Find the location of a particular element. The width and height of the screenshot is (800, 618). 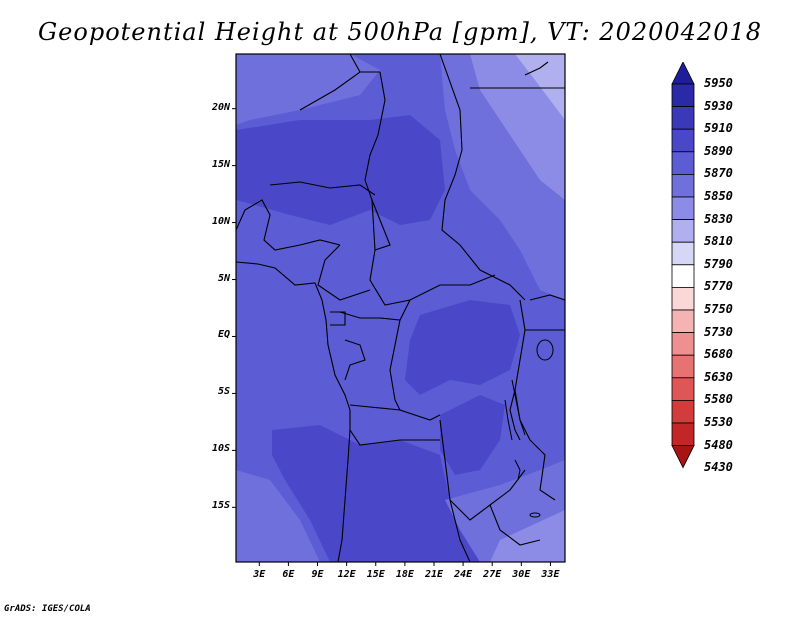

colorbar-top-triangle is located at coordinates (683, 73).